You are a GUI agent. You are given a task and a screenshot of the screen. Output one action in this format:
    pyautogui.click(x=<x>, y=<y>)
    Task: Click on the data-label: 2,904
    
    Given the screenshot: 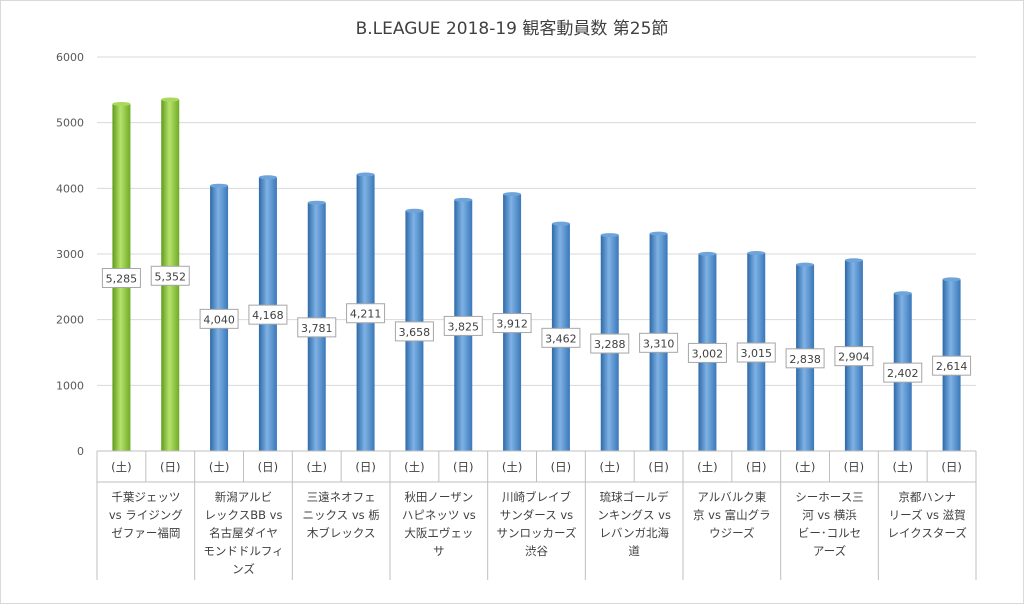 What is the action you would take?
    pyautogui.click(x=854, y=357)
    